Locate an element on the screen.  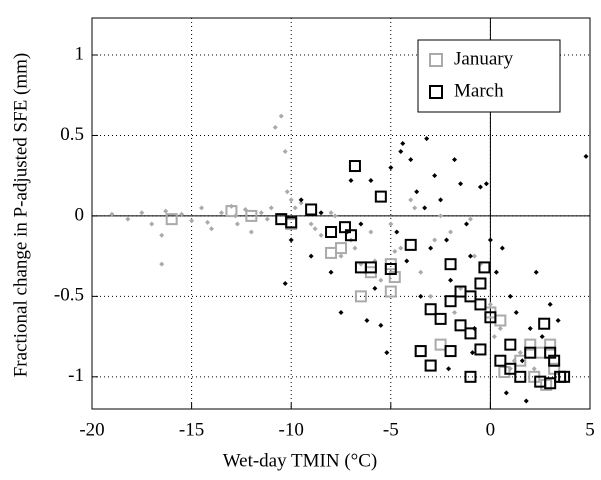
x-tick-label: -15 is located at coordinates (191, 429).